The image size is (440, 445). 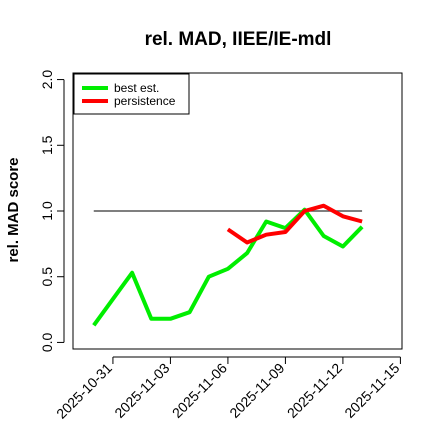 What do you see at coordinates (371, 390) in the screenshot?
I see `x-tick-label: 2025-11-15` at bounding box center [371, 390].